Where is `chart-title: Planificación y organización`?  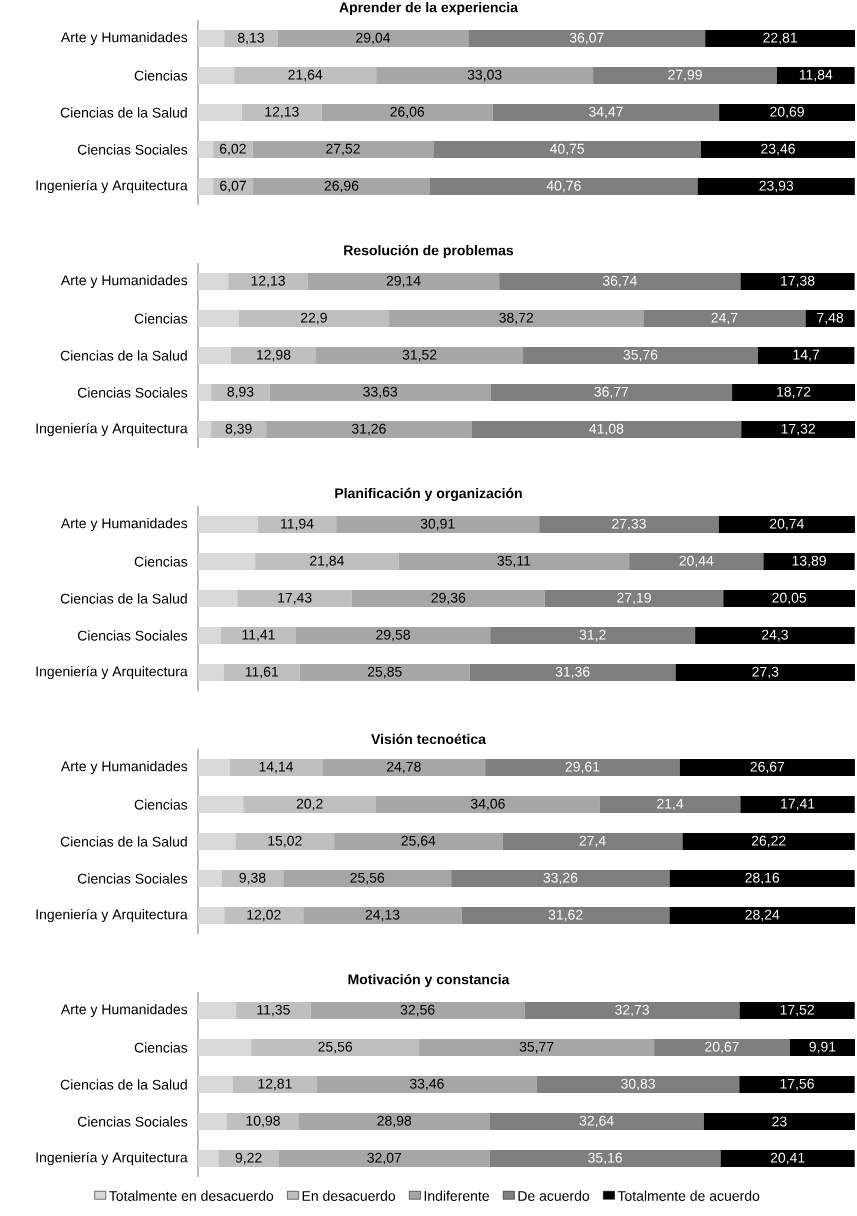
chart-title: Planificación y organización is located at coordinates (428, 494).